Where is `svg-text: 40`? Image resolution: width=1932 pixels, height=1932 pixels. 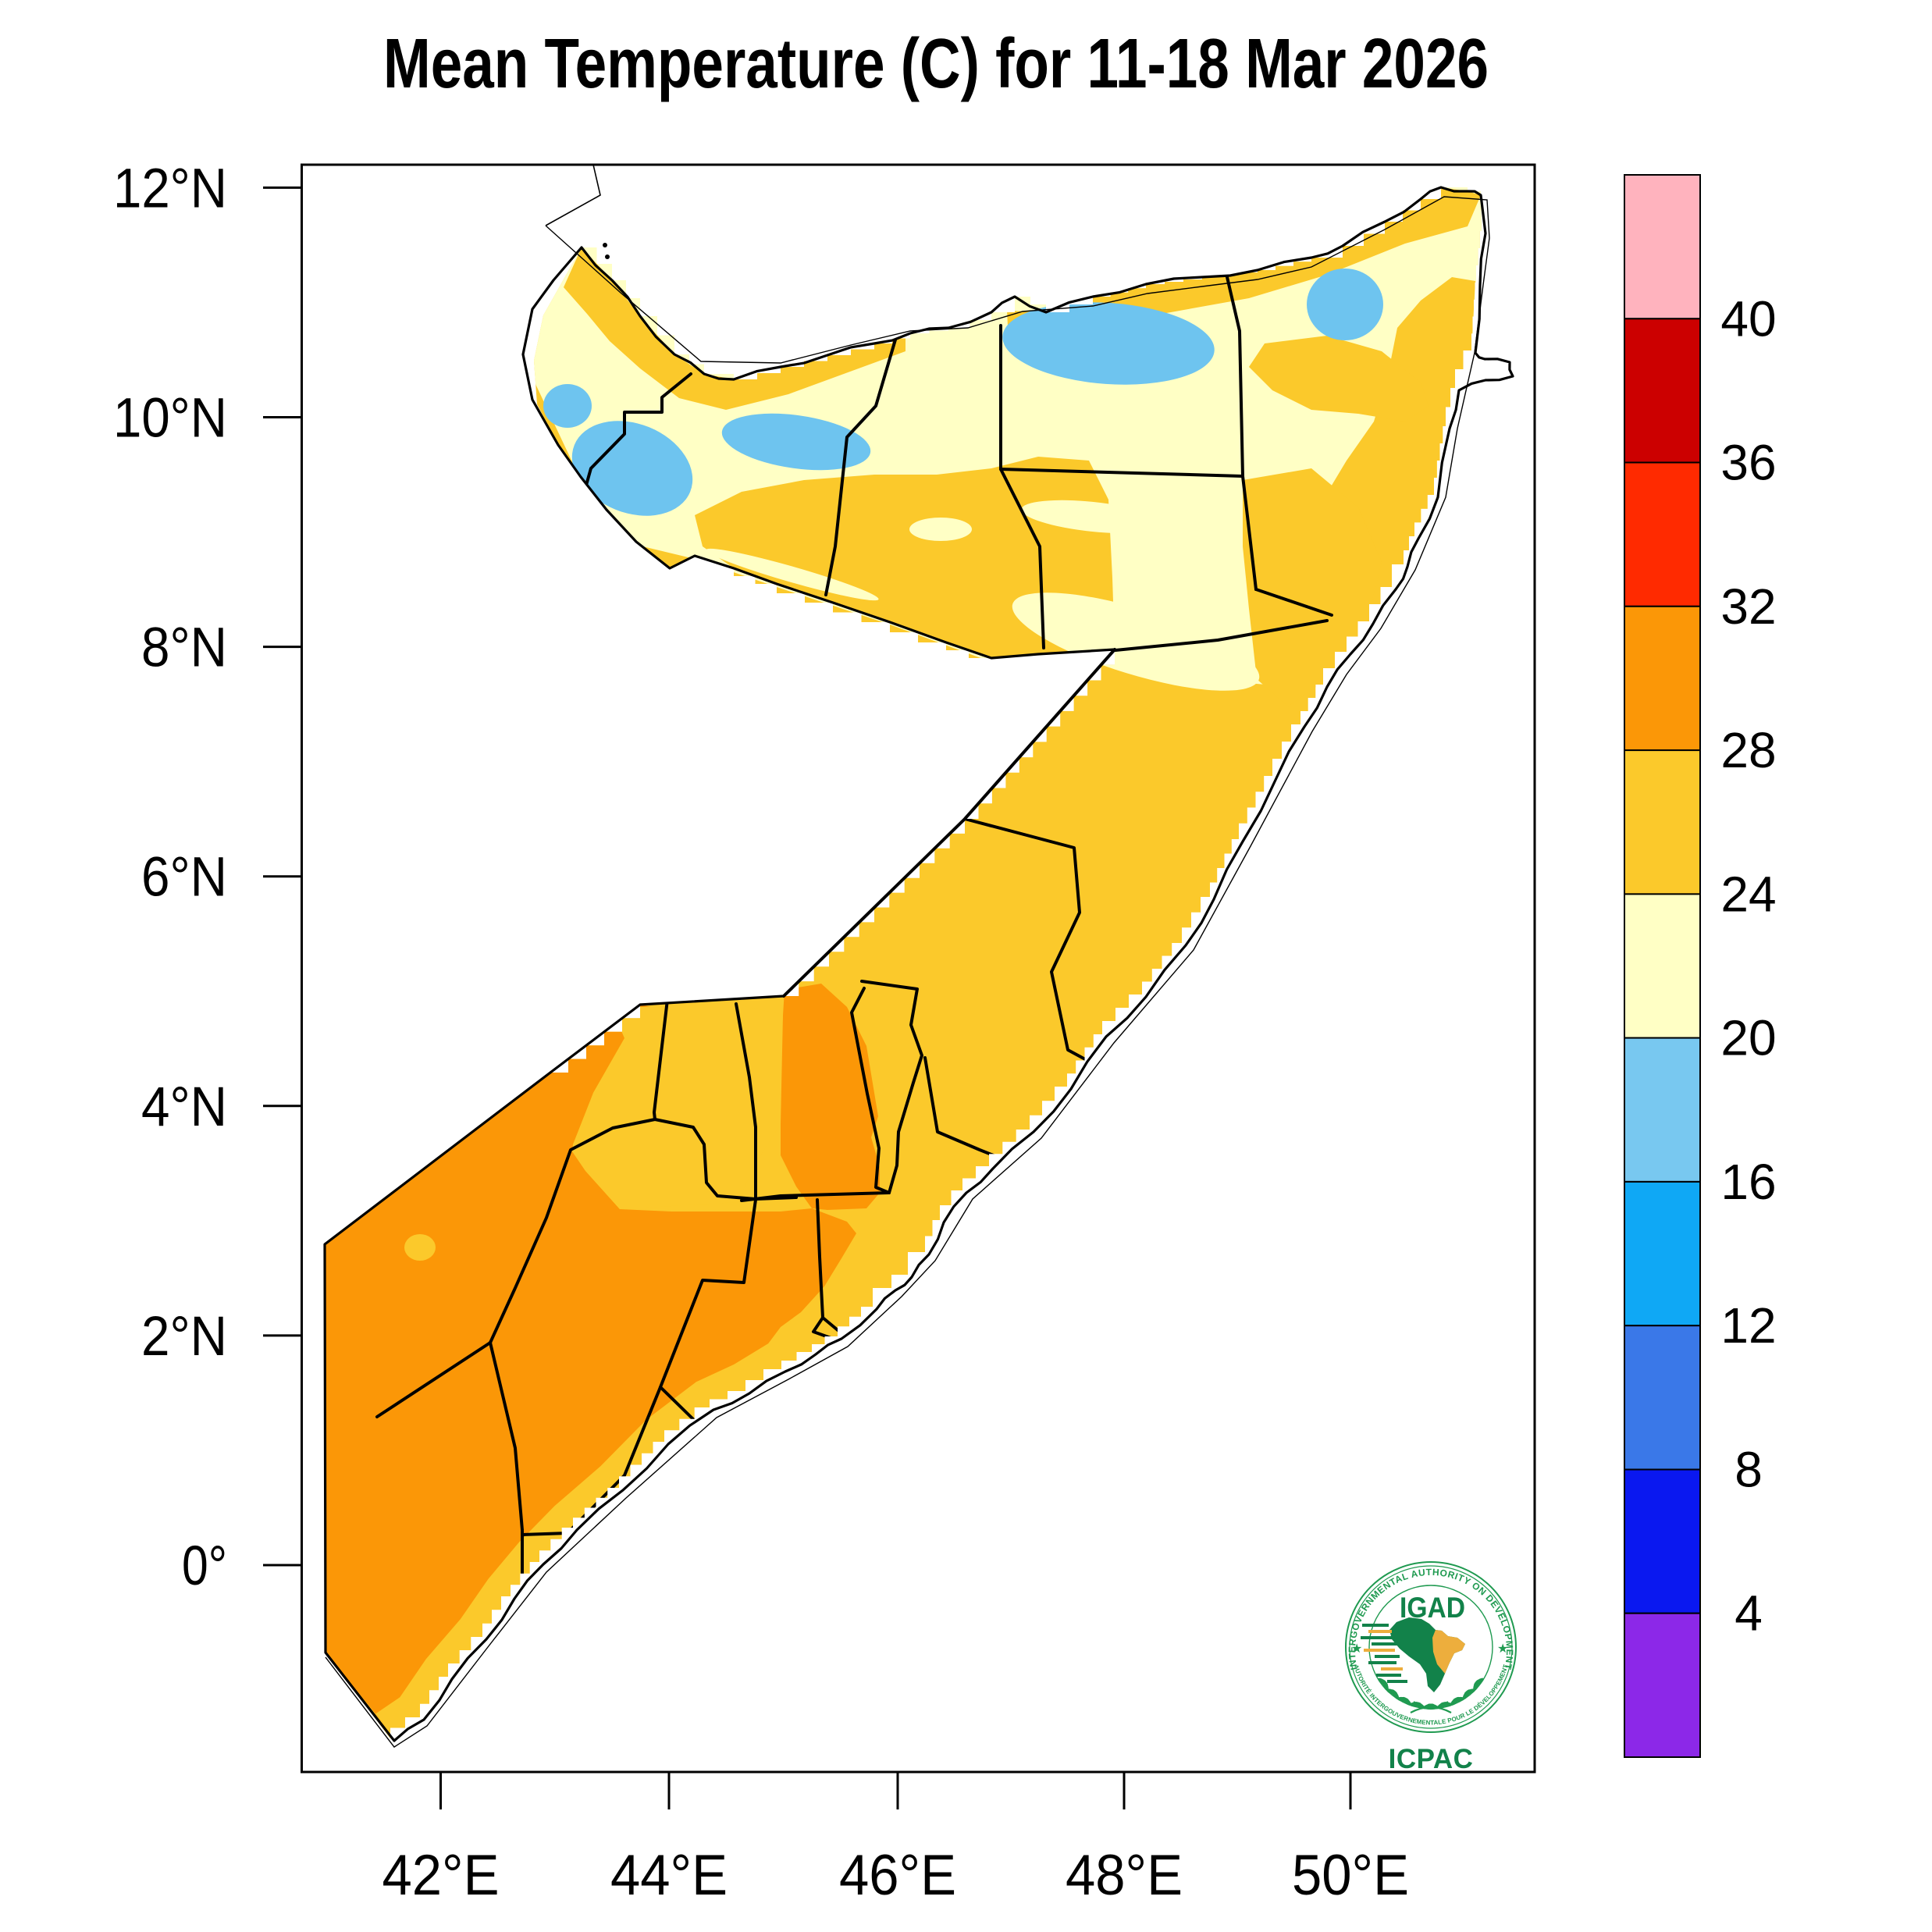 svg-text: 40 is located at coordinates (1748, 318).